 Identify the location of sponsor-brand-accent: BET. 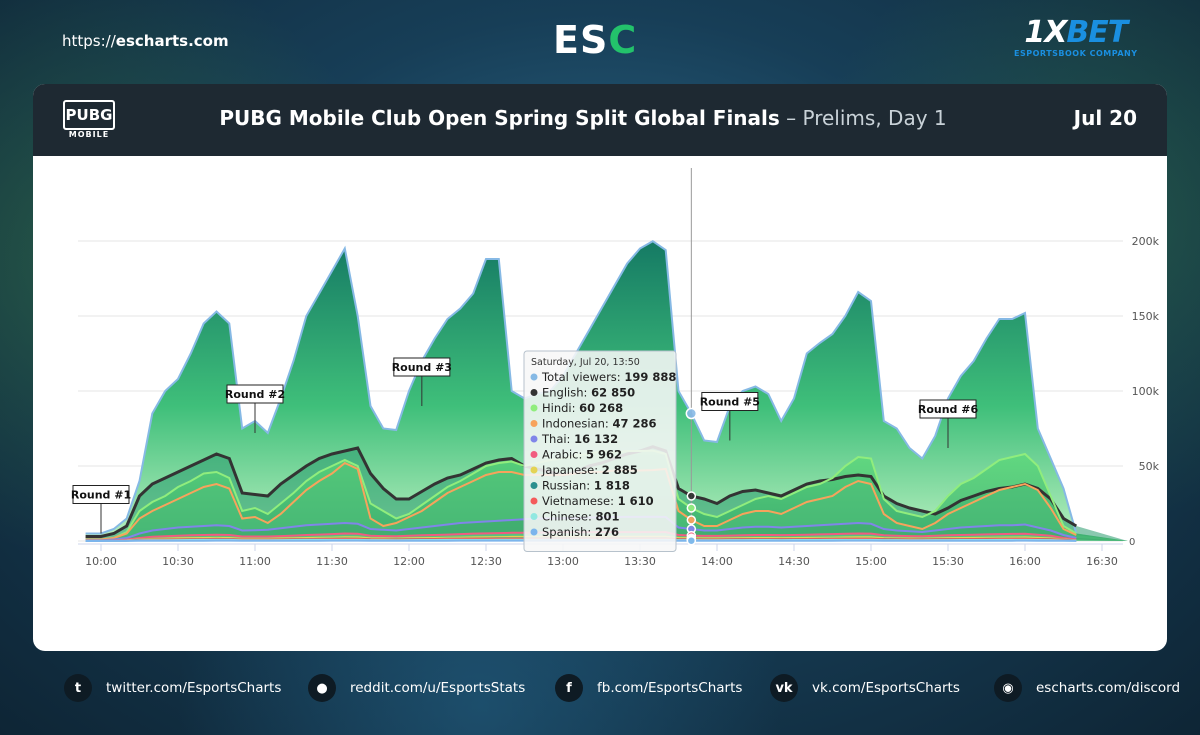
(1097, 32).